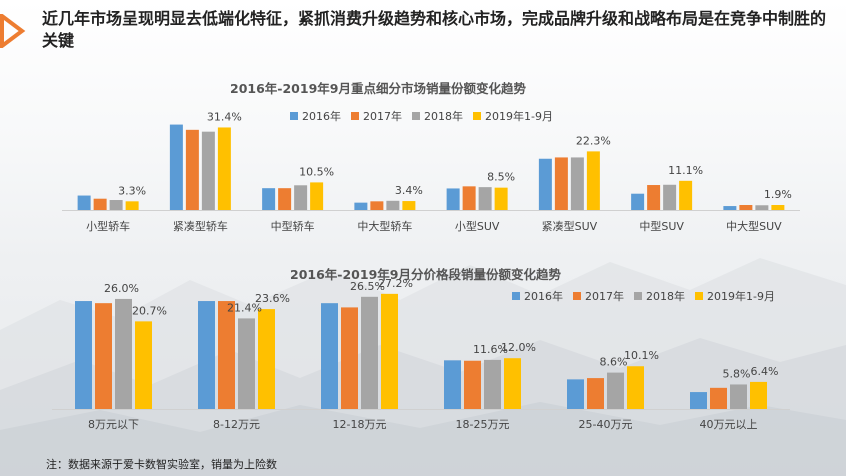  I want to click on chart1-legend: 2016年 2017年 2018年 2019年1-9月, so click(421, 116).